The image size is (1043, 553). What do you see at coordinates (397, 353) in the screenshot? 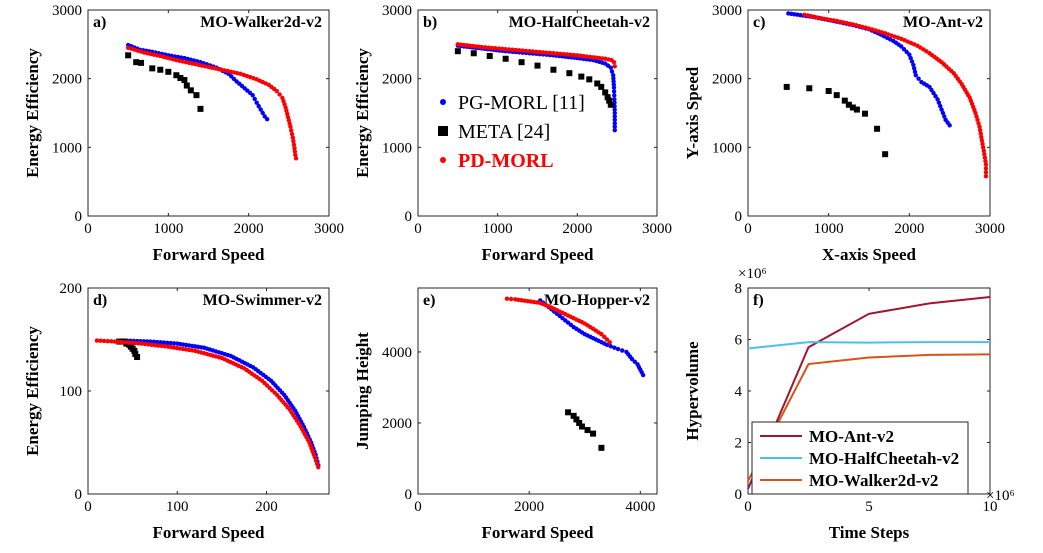
I see `y-tick-label: 4000` at bounding box center [397, 353].